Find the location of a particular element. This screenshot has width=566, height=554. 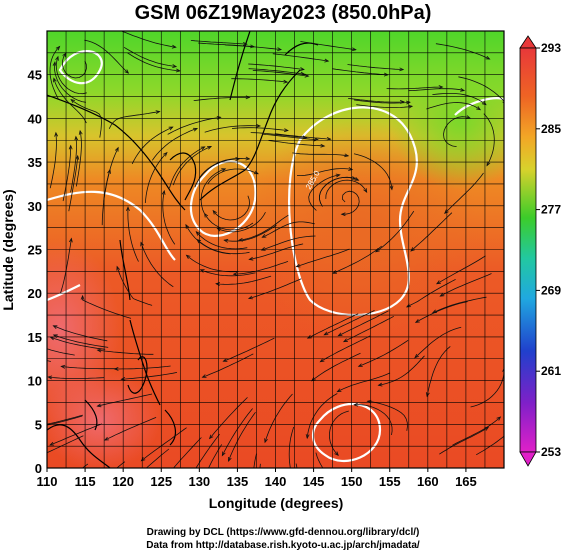

y-tick-label: 0 is located at coordinates (38, 468).